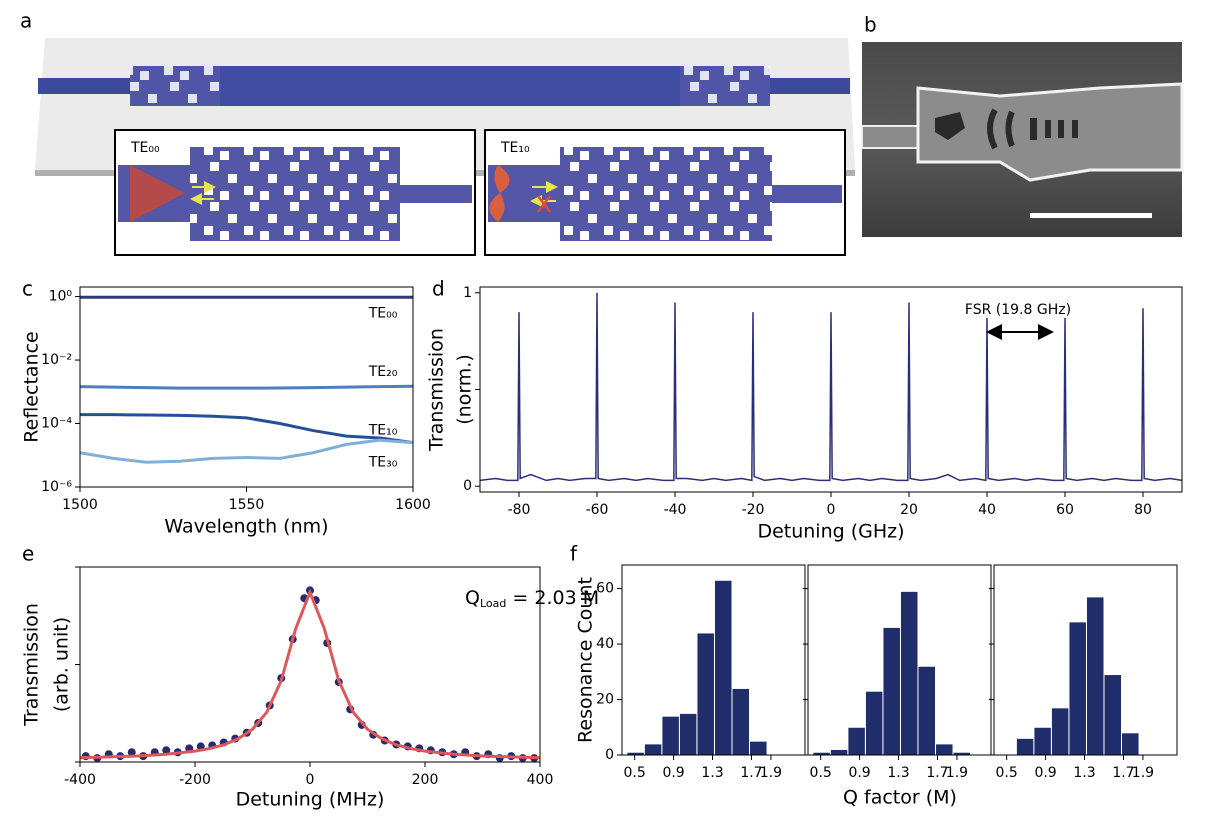  What do you see at coordinates (32, 386) in the screenshot?
I see `y-axis-label: Reflectance` at bounding box center [32, 386].